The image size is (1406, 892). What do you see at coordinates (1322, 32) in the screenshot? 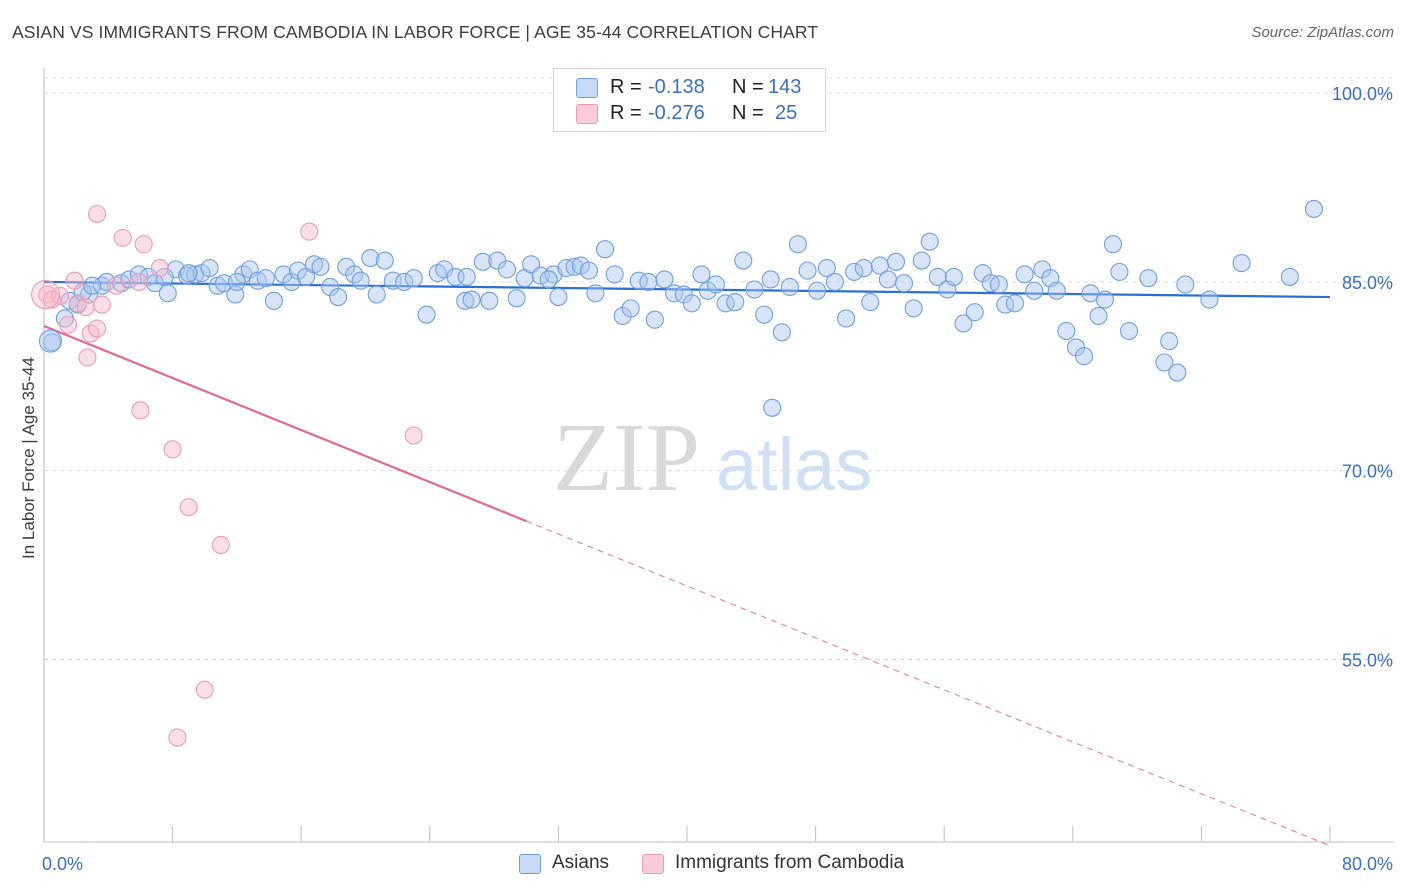
I see `source-label: Source: ZipAtlas.com` at bounding box center [1322, 32].